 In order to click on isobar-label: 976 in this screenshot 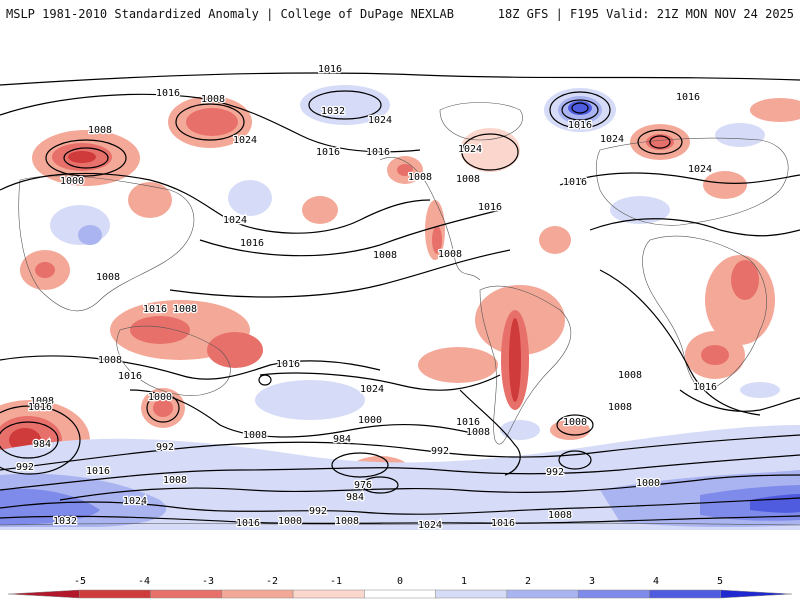, I will do `click(363, 485)`.